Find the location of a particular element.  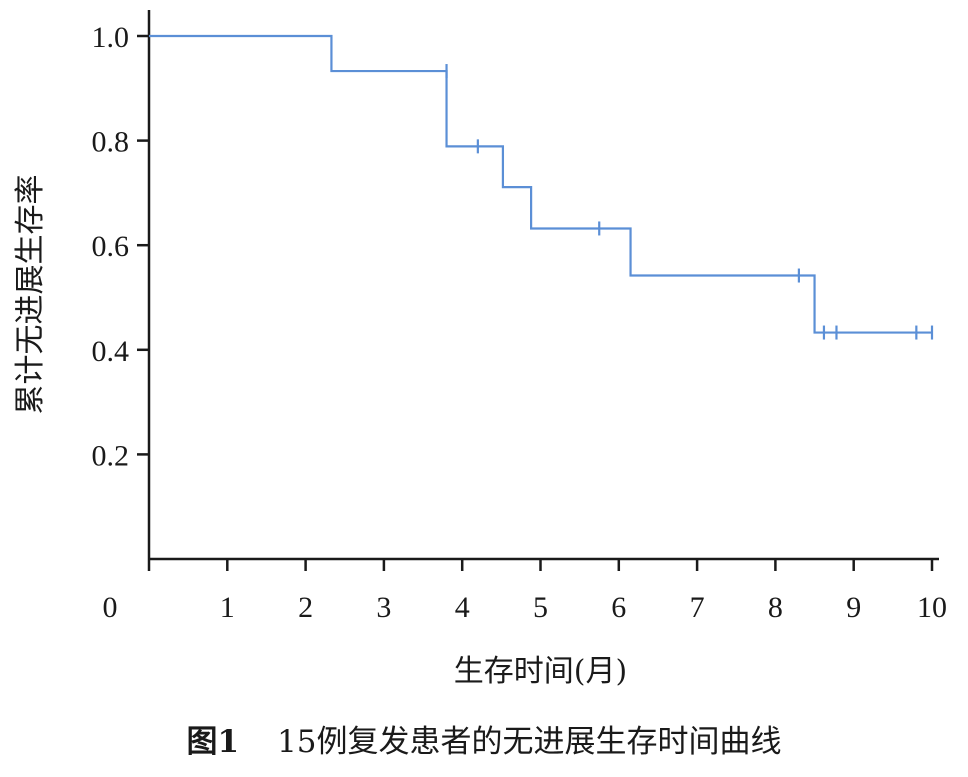

x-tick-label: 4 is located at coordinates (462, 607).